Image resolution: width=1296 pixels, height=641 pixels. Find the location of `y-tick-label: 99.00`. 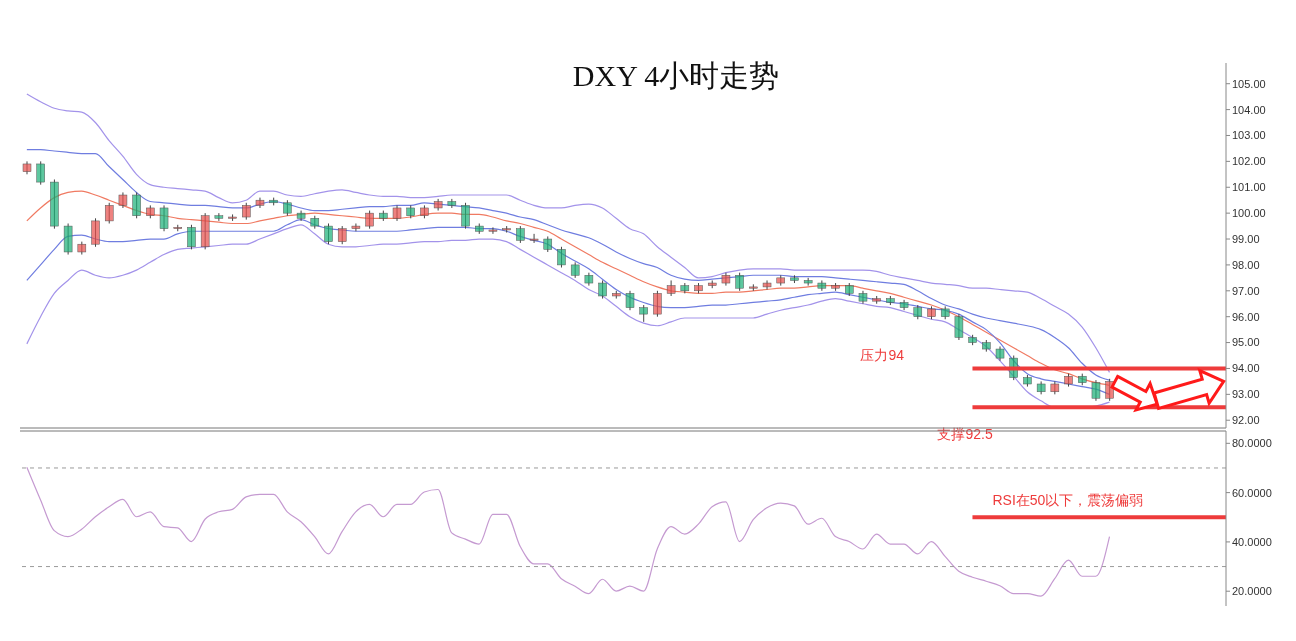

y-tick-label: 99.00 is located at coordinates (1246, 238).